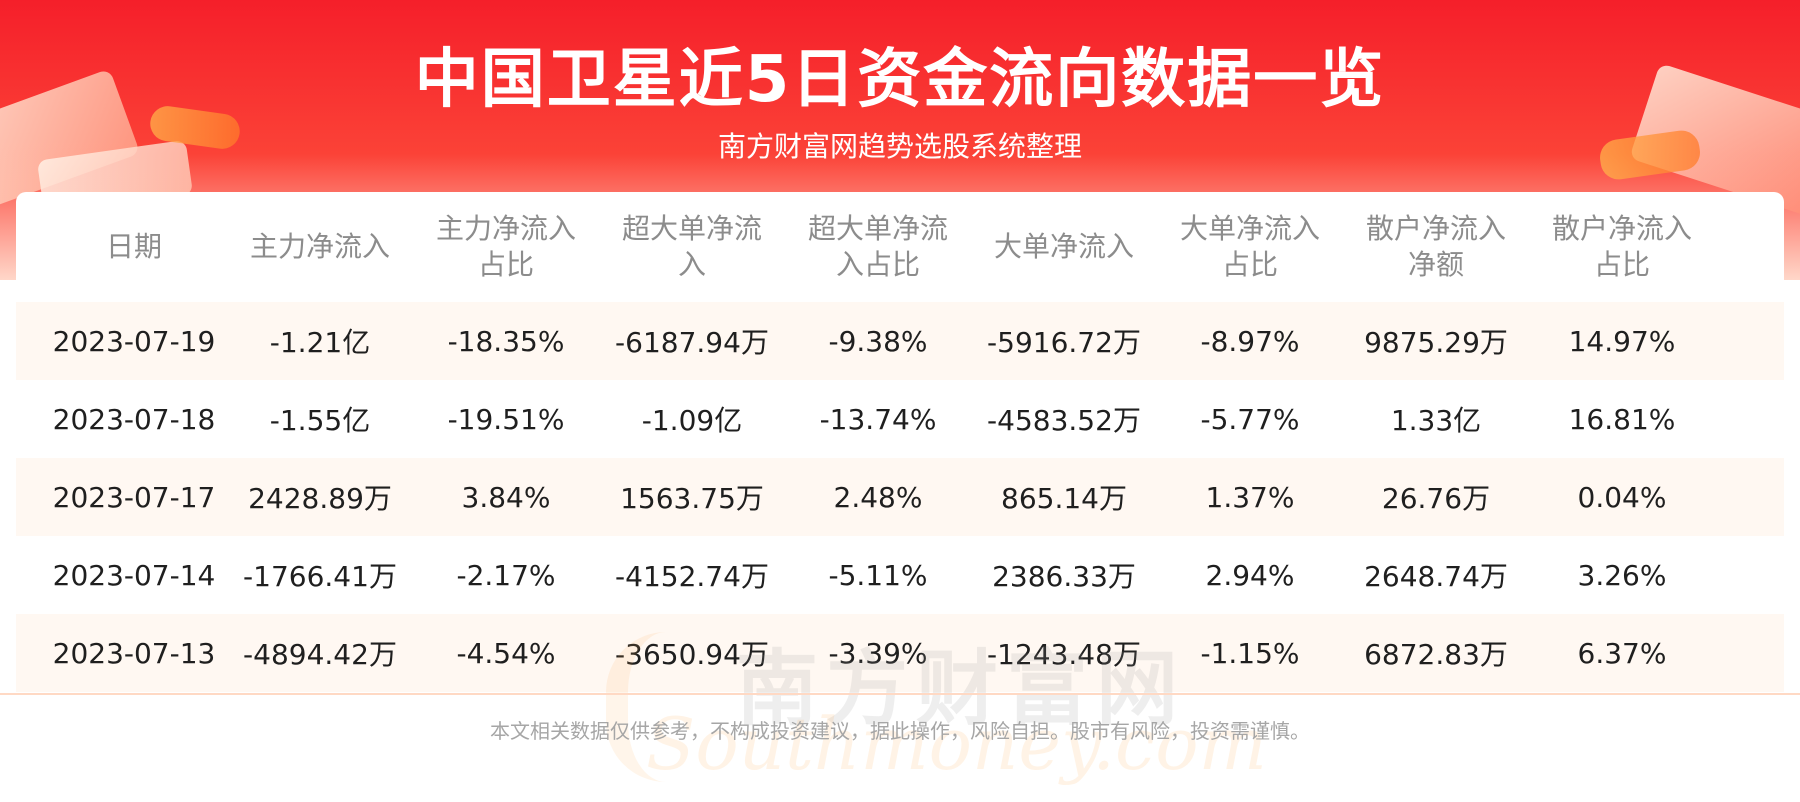 The height and width of the screenshot is (802, 1800). Describe the element at coordinates (1250, 419) in the screenshot. I see `value-cell: -5.77%` at that location.